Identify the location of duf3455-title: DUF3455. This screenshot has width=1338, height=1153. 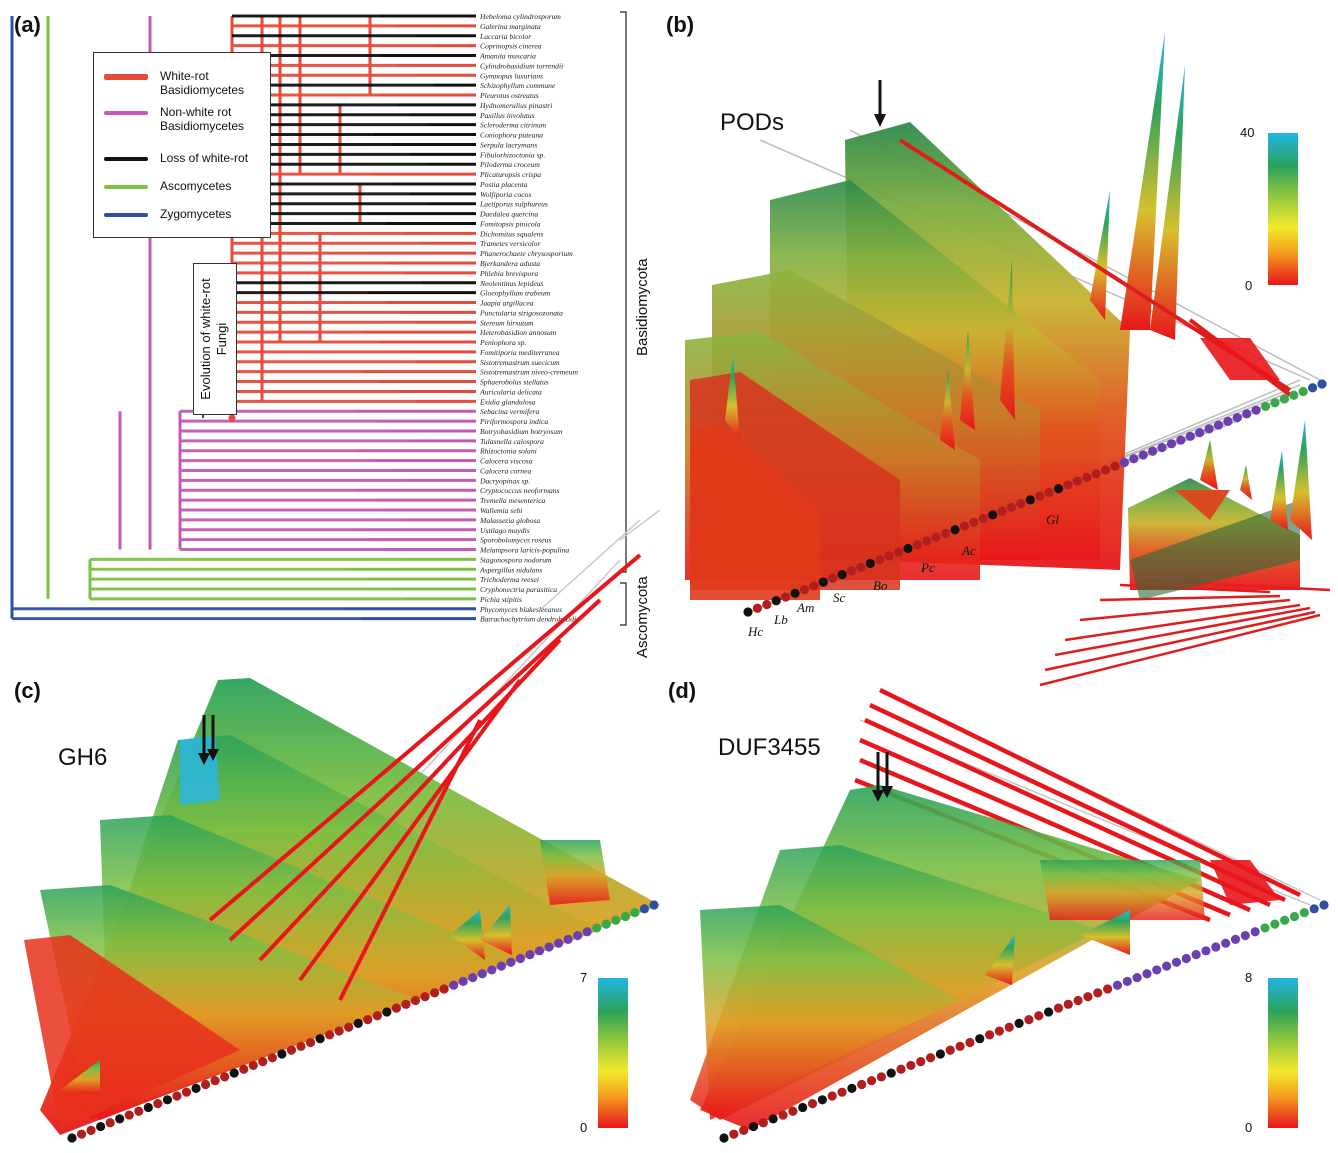
(769, 747).